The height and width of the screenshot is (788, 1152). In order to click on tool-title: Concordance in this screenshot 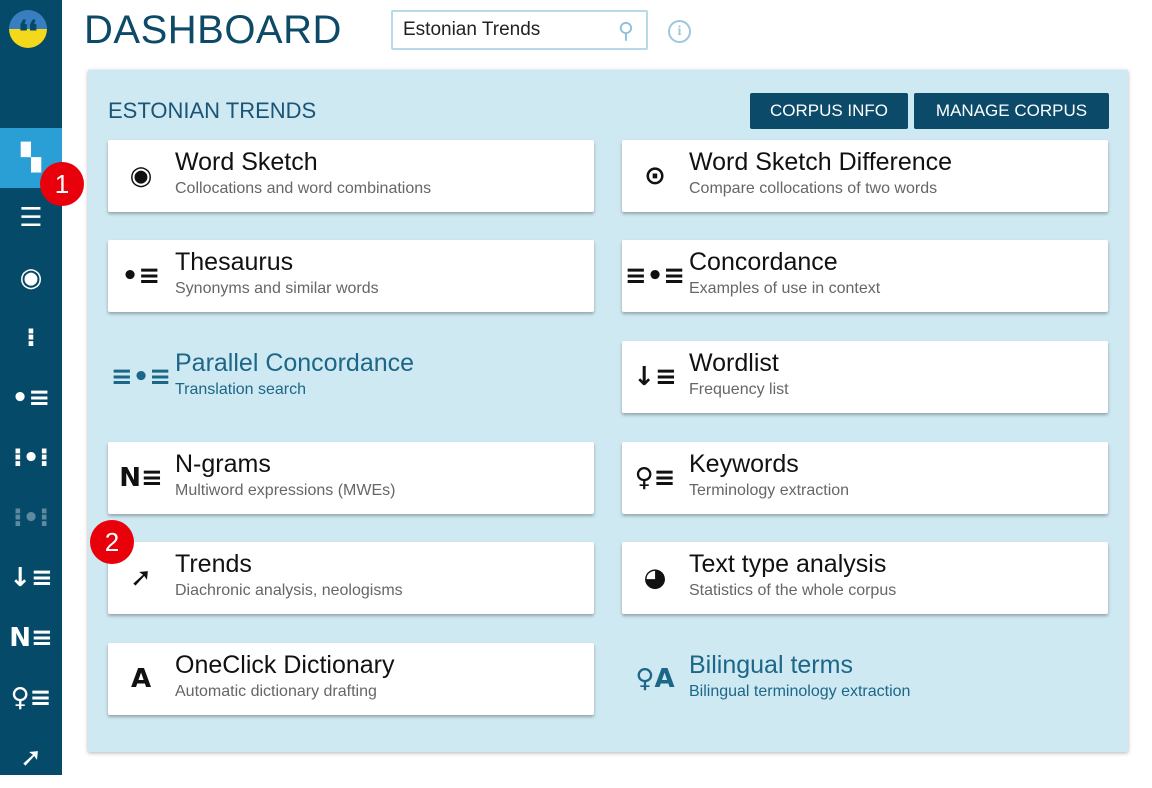, I will do `click(763, 262)`.